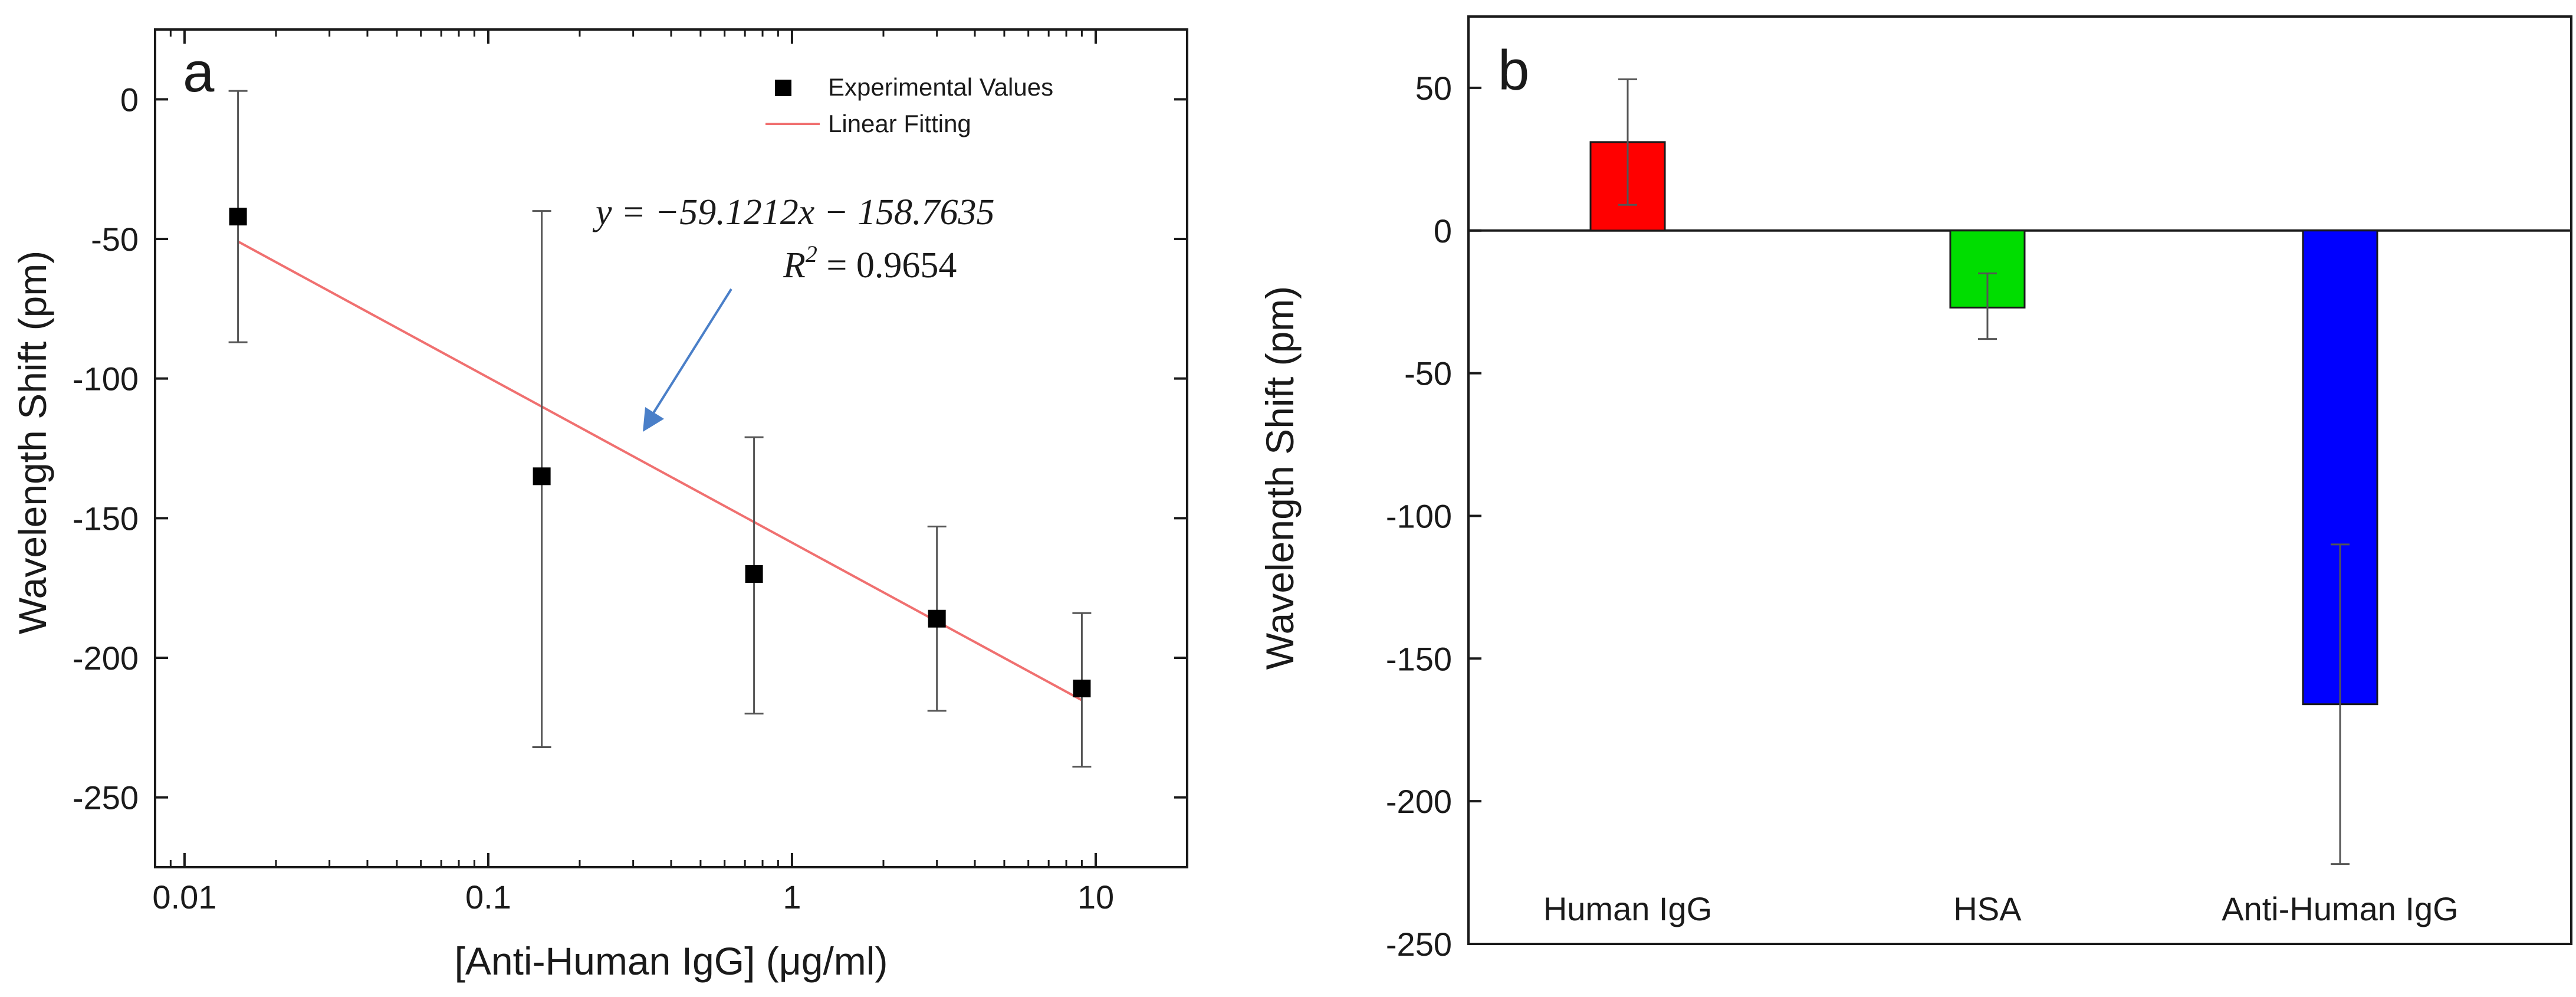 The width and height of the screenshot is (2576, 997). I want to click on panel-b-y-ticks: 50 0 -50 -100 -150 -200 -250, so click(1434, 516).